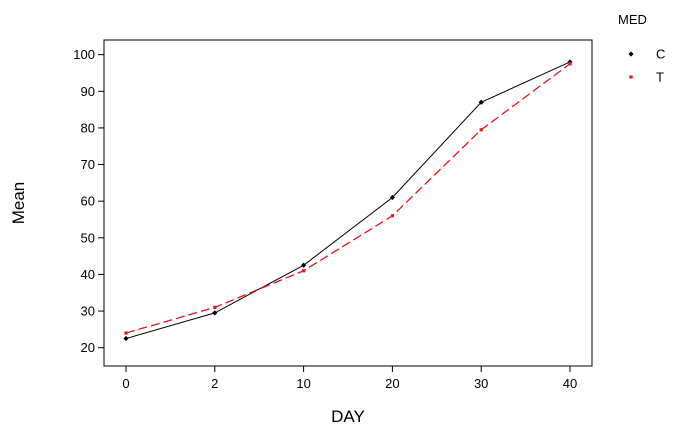 The height and width of the screenshot is (429, 674). I want to click on x-tick-label: 0, so click(125, 383).